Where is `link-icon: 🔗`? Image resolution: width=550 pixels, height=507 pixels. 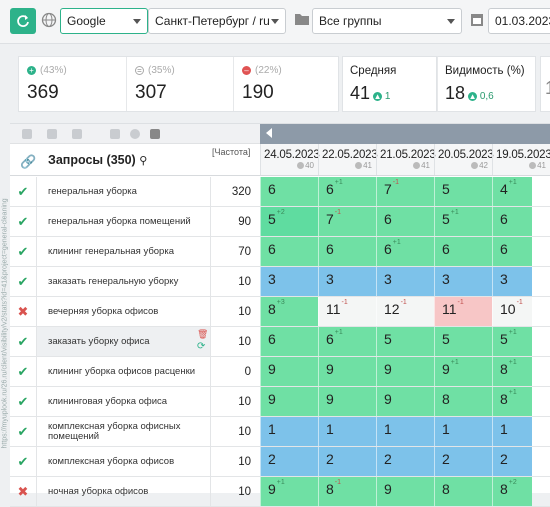
link-icon: 🔗 is located at coordinates (28, 161).